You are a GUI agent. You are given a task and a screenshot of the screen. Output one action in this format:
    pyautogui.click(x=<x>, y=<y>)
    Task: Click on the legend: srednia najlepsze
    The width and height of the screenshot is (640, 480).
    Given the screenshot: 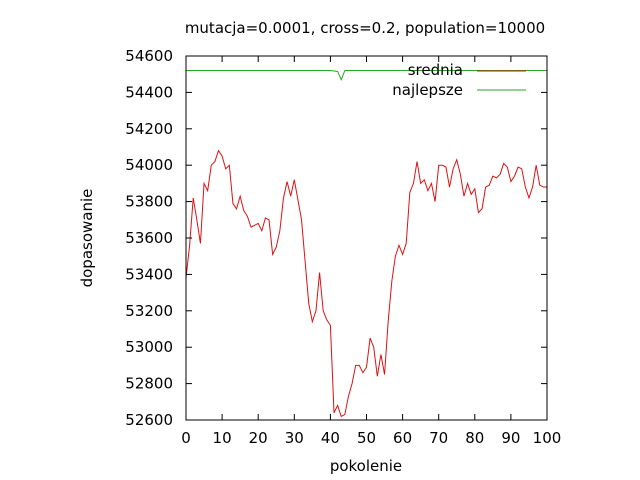 What is the action you would take?
    pyautogui.click(x=459, y=80)
    